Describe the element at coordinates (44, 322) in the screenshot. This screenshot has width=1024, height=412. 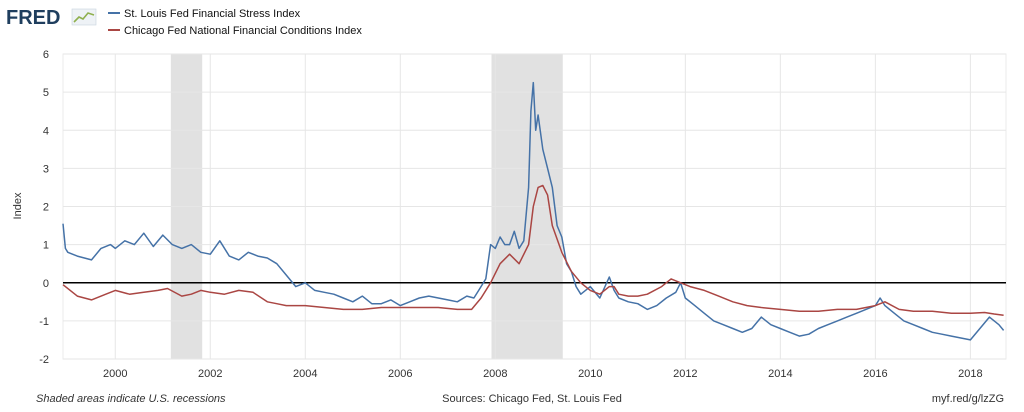
I see `y-tick-label: -1` at that location.